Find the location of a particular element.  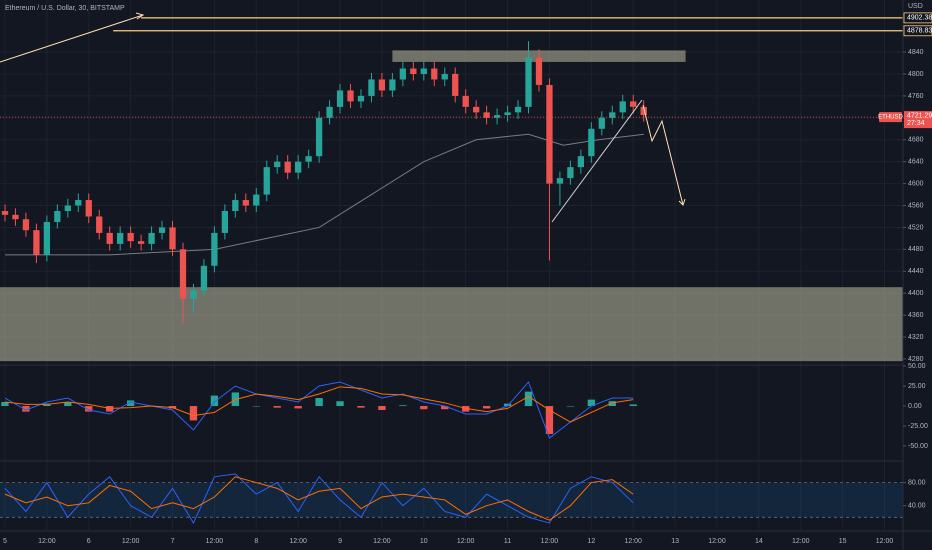

y-tick-label: 40.00 is located at coordinates (917, 506).